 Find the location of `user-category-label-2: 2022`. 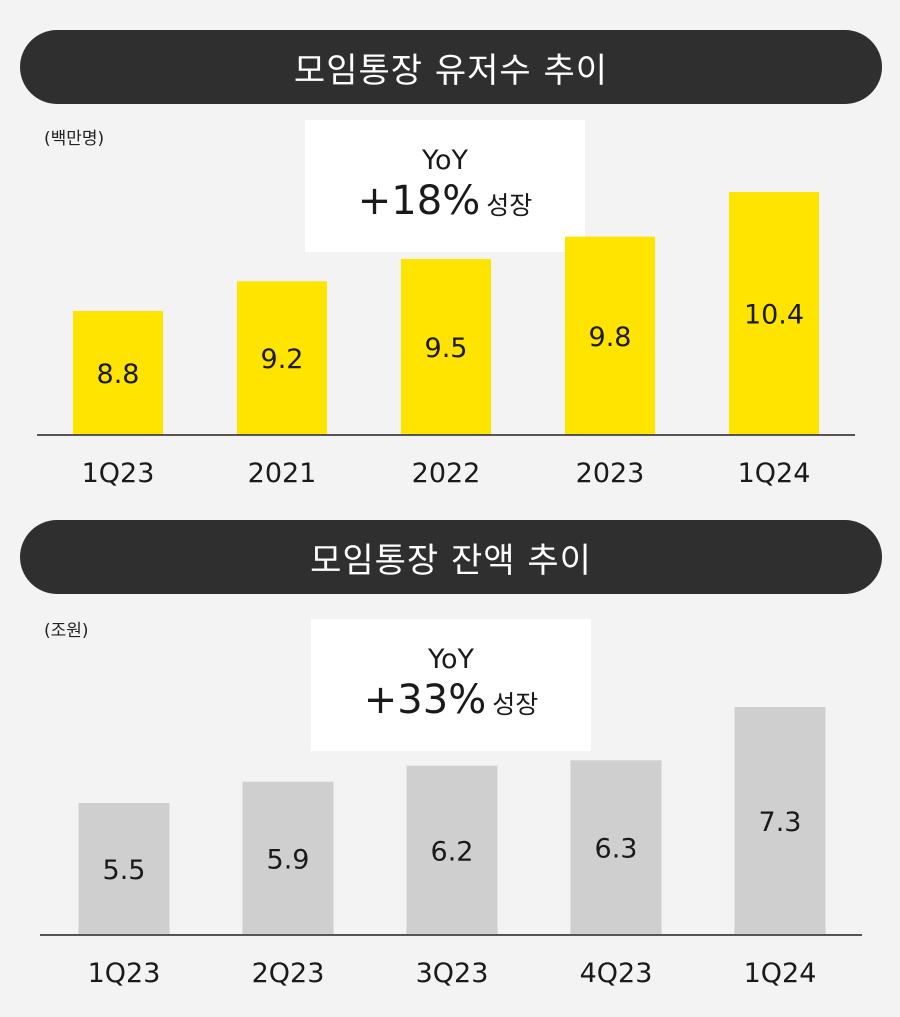

user-category-label-2: 2022 is located at coordinates (446, 473).